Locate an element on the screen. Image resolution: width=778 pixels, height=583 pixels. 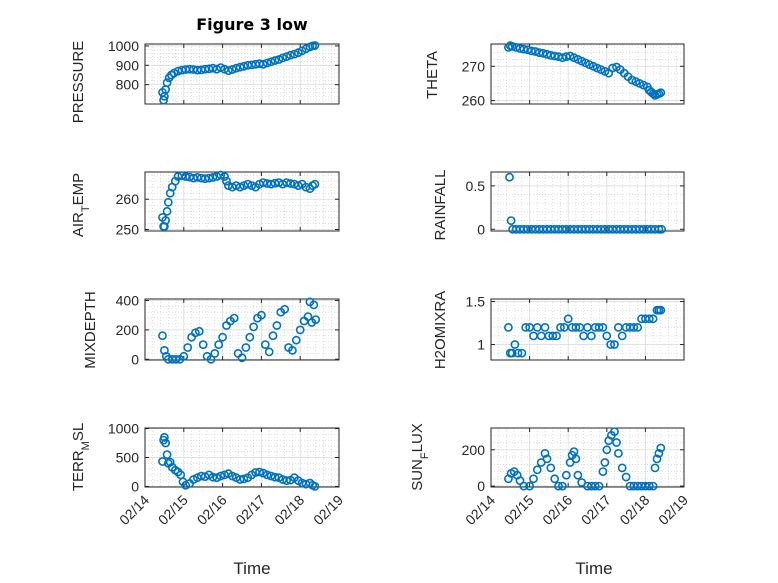
y-tick-label: 270 is located at coordinates (474, 66).